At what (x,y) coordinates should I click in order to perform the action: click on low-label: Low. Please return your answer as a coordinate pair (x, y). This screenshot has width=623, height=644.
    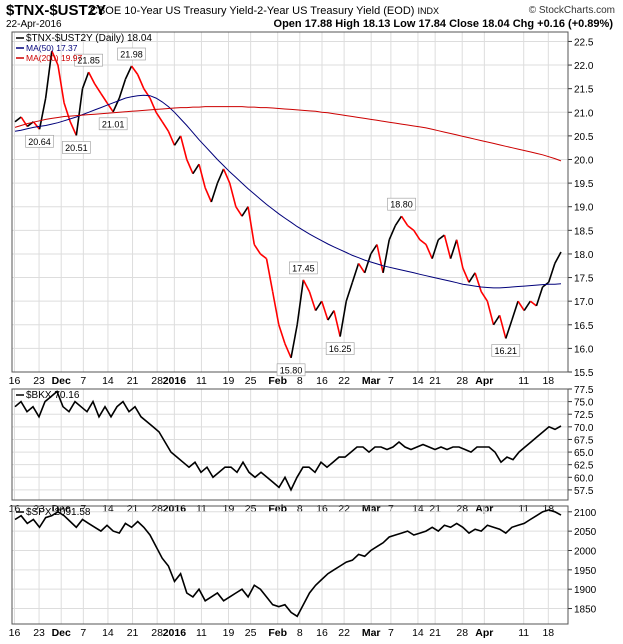
    Looking at the image, I should click on (404, 24).